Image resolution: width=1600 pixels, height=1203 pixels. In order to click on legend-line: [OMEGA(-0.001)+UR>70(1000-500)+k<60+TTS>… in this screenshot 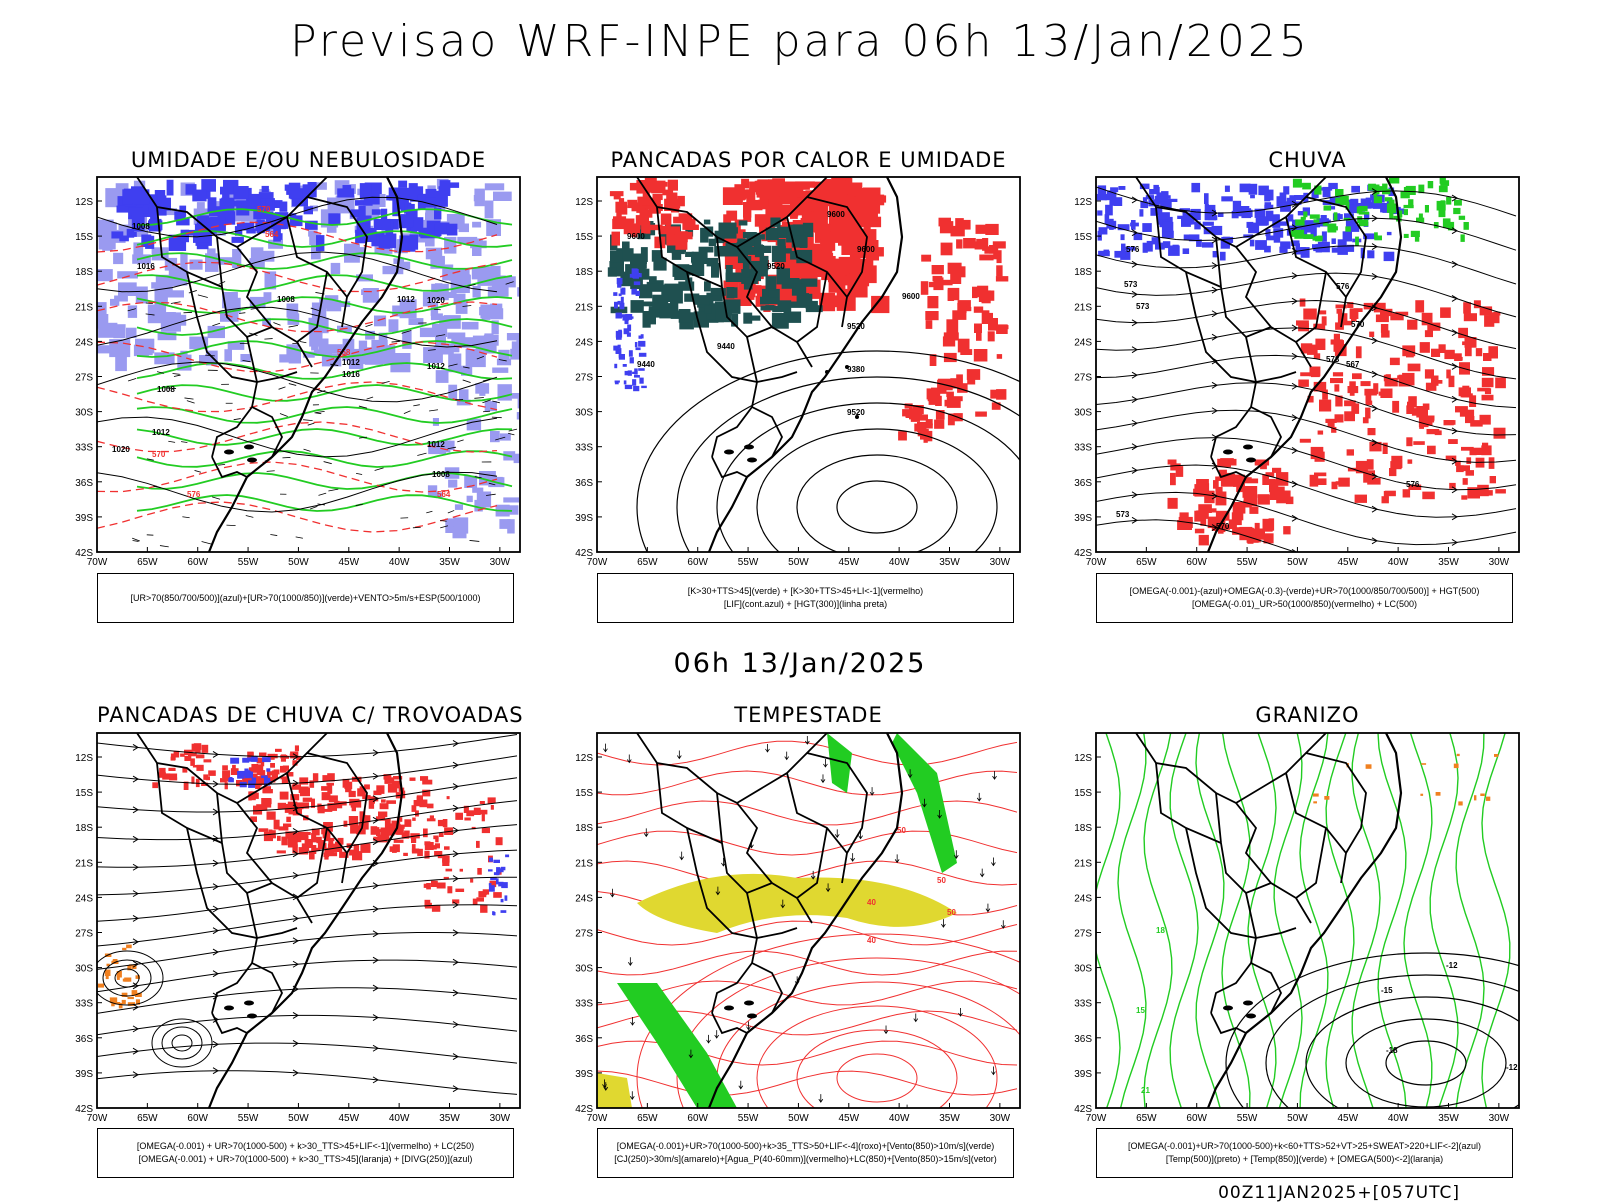, I will do `click(1304, 1146)`.